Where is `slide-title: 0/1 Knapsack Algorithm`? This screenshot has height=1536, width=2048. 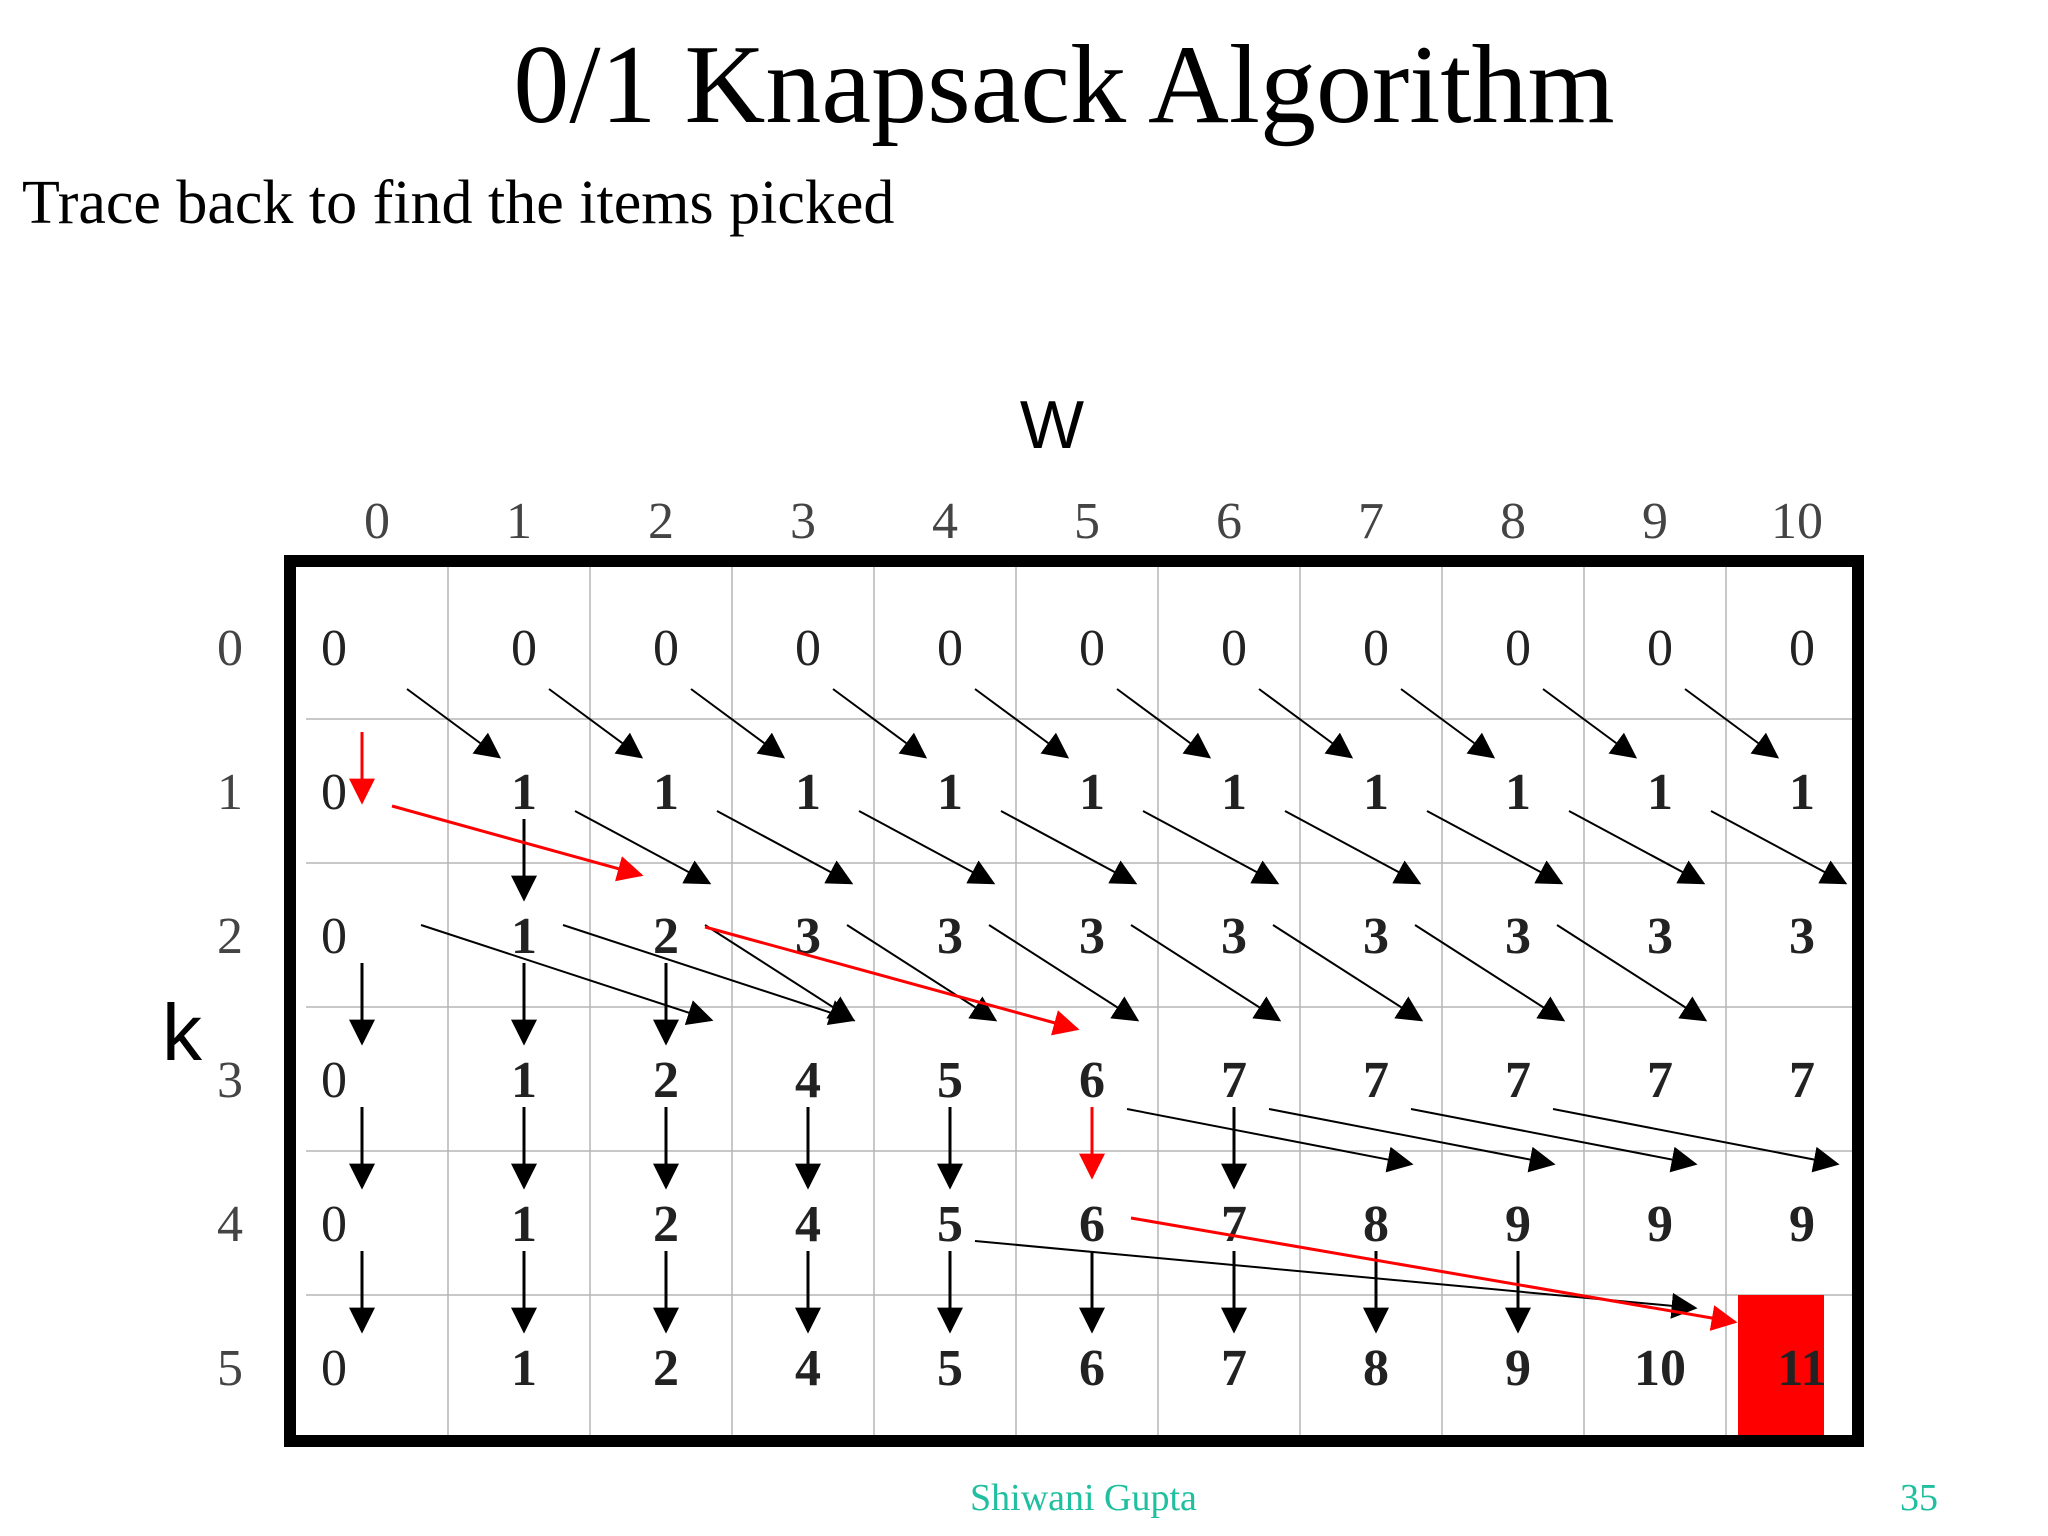
slide-title: 0/1 Knapsack Algorithm is located at coordinates (1064, 85).